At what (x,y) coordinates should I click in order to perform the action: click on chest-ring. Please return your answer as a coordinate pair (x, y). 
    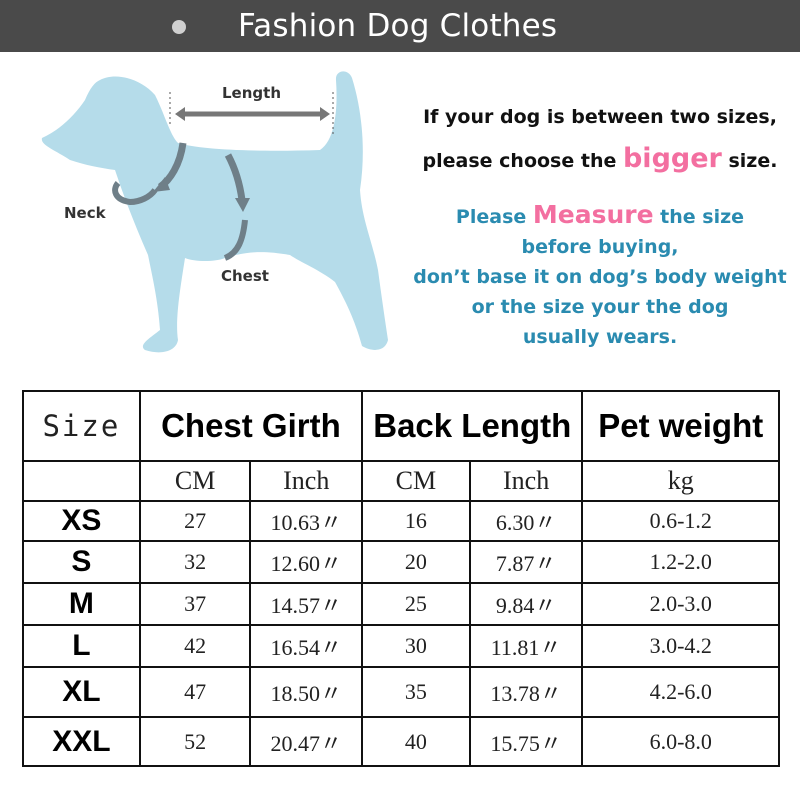
    Looking at the image, I should click on (235, 240).